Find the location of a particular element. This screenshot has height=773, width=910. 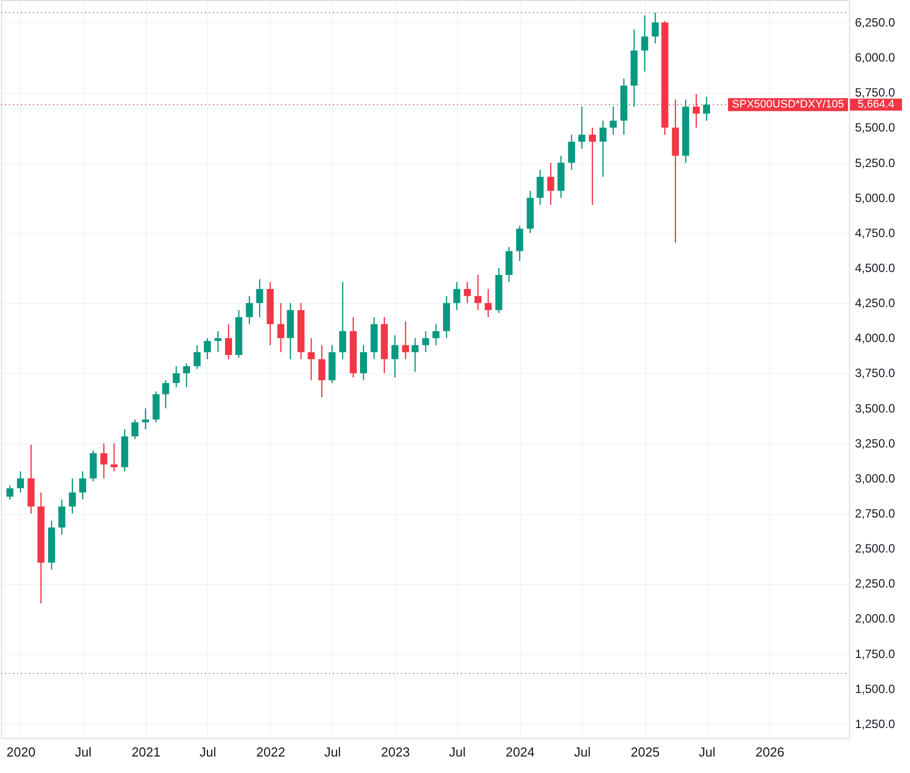

y-tick-label: 6,250.0 is located at coordinates (875, 22).